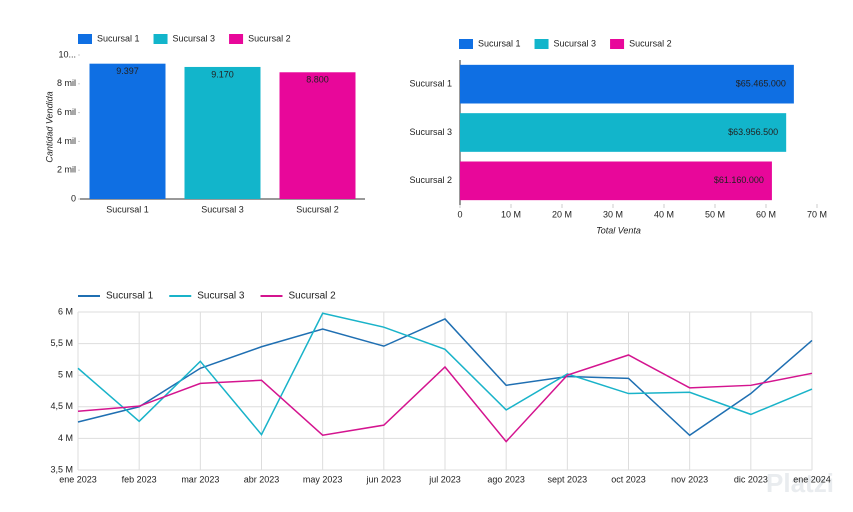 The image size is (853, 512). Describe the element at coordinates (222, 209) in the screenshot. I see `x-tick-label: Sucursal 3` at that location.